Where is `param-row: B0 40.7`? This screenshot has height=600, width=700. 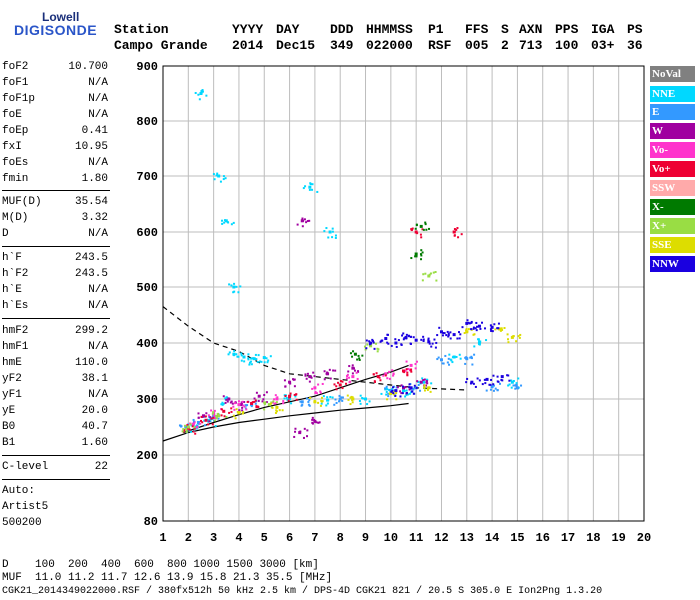
param-row: B0 40.7 is located at coordinates (55, 427).